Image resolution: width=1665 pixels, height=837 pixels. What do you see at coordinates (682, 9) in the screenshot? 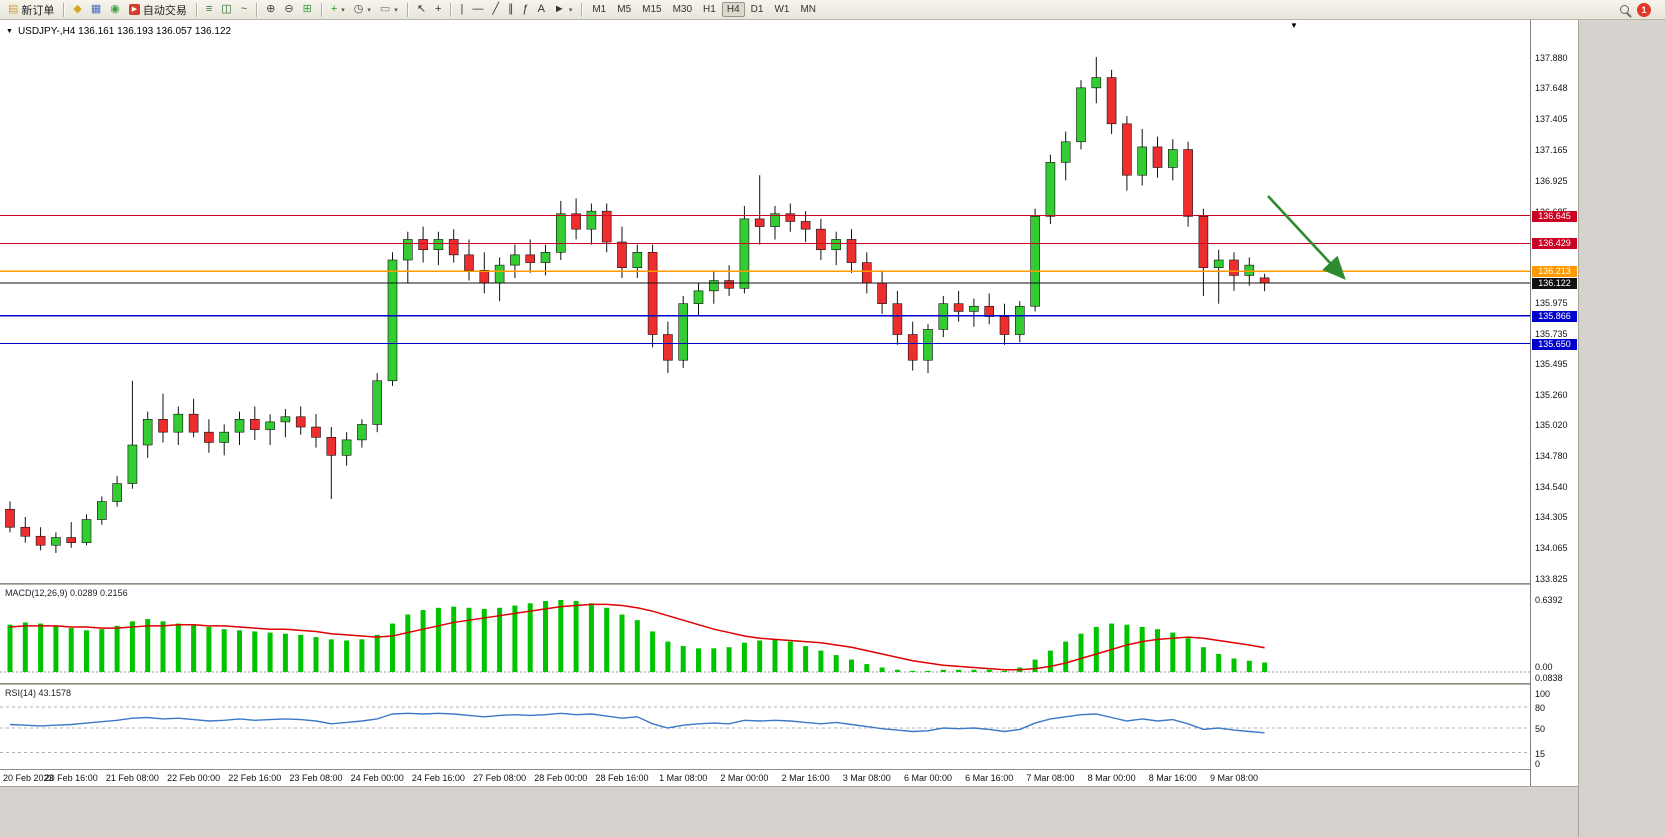
I see `timeframe-m30-button: M30` at bounding box center [682, 9].